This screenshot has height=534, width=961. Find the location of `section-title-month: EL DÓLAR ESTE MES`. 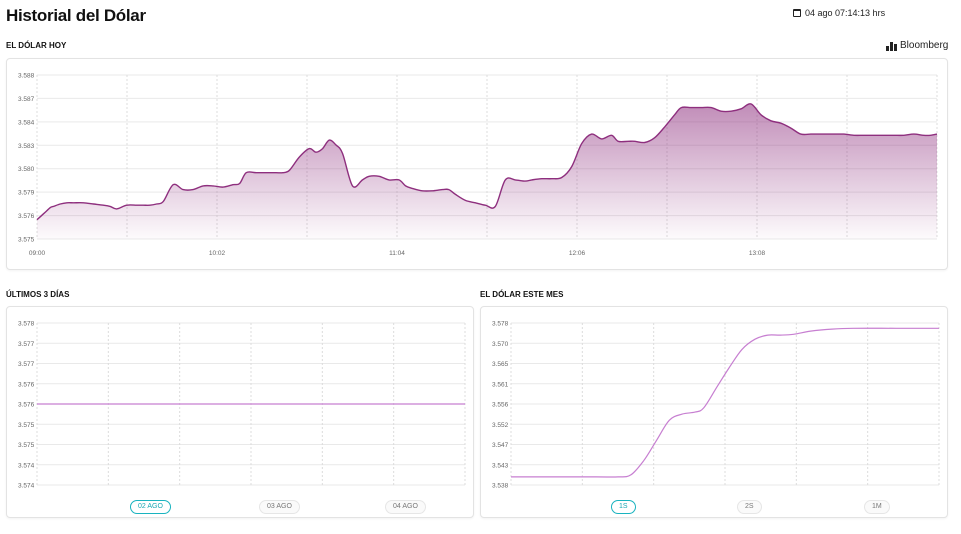

section-title-month: EL DÓLAR ESTE MES is located at coordinates (522, 294).